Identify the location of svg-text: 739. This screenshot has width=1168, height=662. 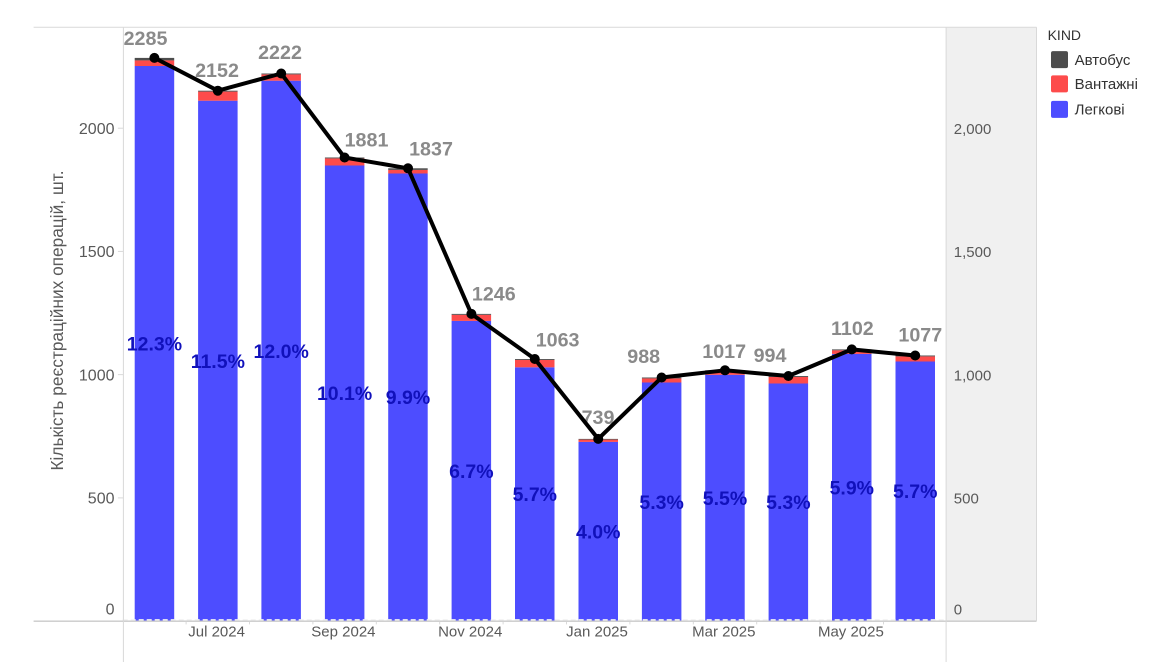
(598, 418).